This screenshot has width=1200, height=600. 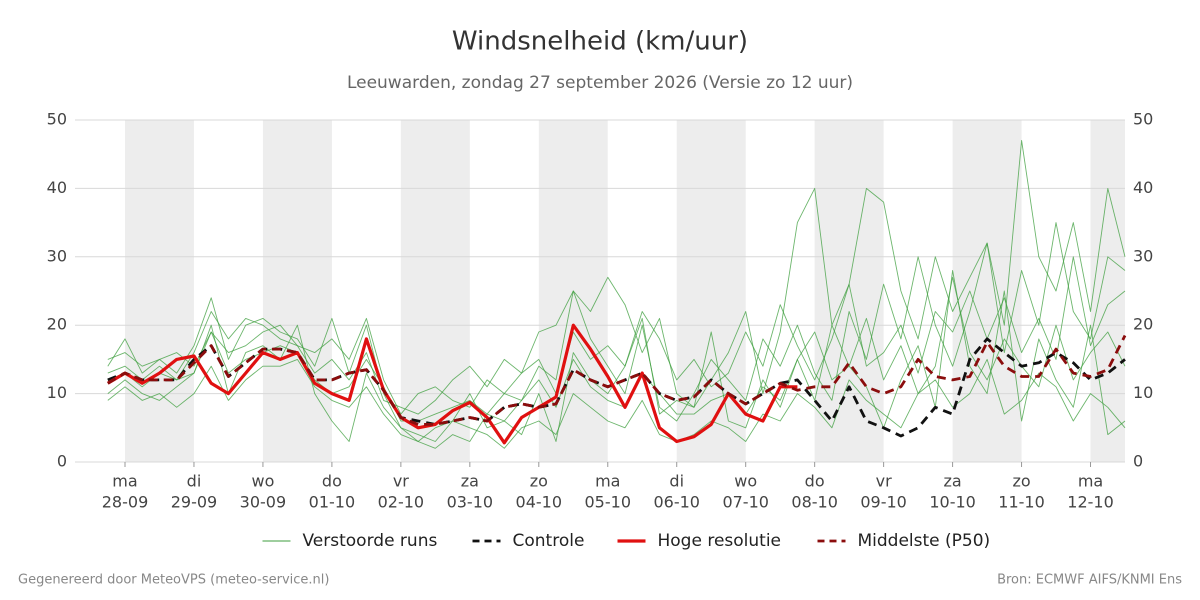 What do you see at coordinates (814, 502) in the screenshot?
I see `x-tick-date: 08-10` at bounding box center [814, 502].